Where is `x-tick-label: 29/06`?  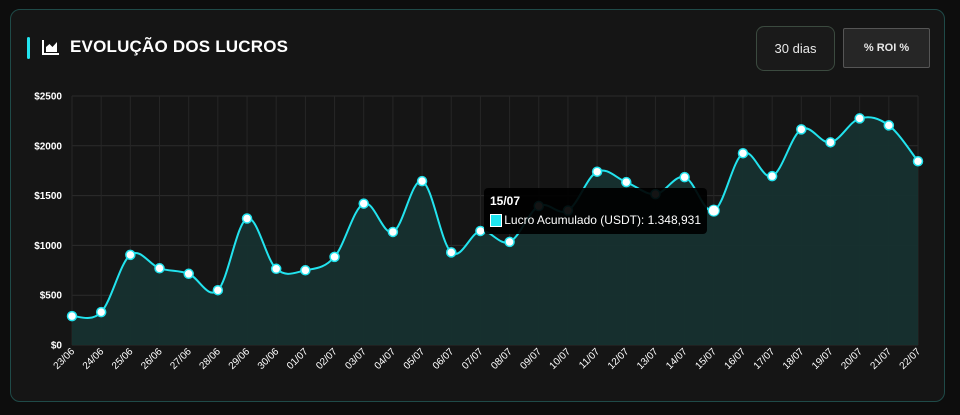
x-tick-label: 29/06 is located at coordinates (240, 359).